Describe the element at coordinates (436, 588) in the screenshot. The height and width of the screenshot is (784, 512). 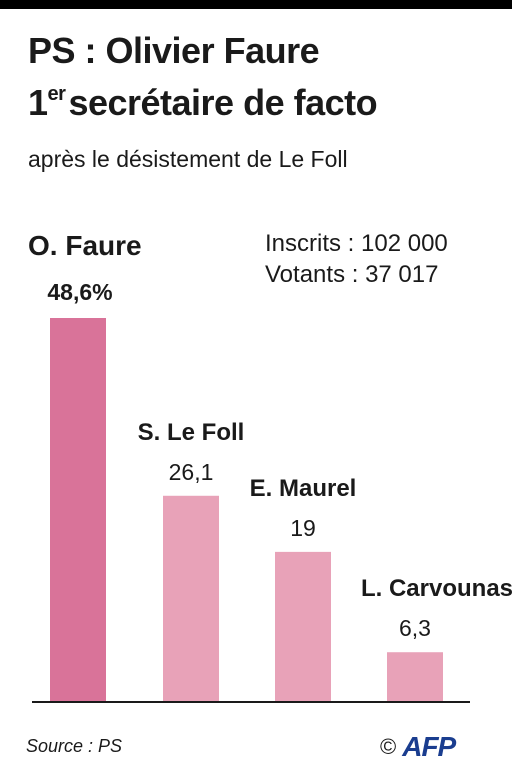
I see `category-label-4: L. Carvounas` at that location.